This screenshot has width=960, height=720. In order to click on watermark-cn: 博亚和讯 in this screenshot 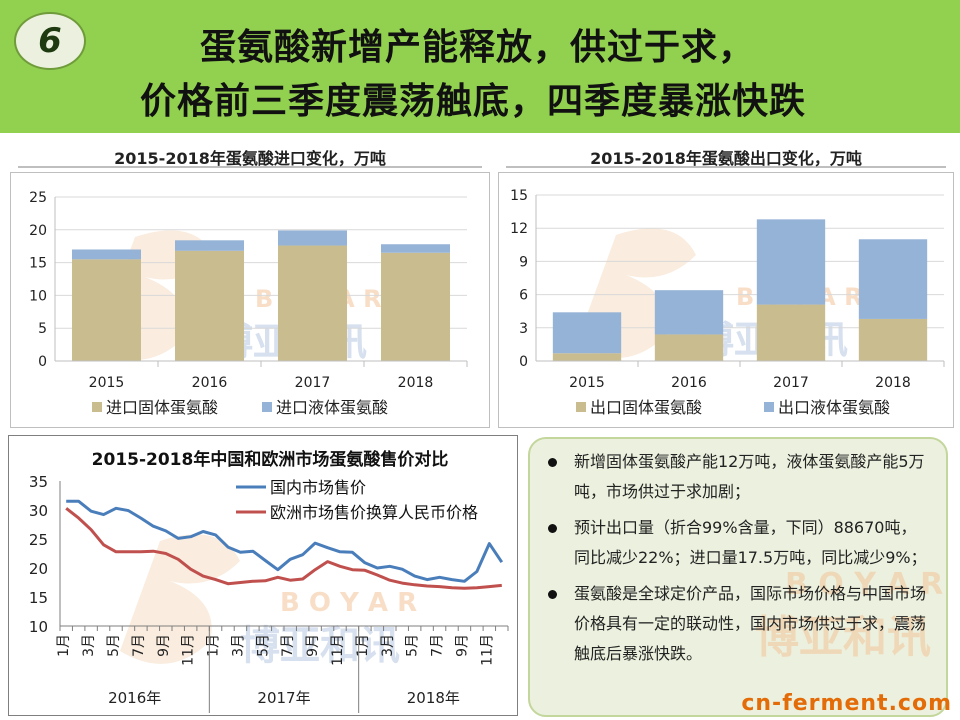, I will do `click(320, 646)`.